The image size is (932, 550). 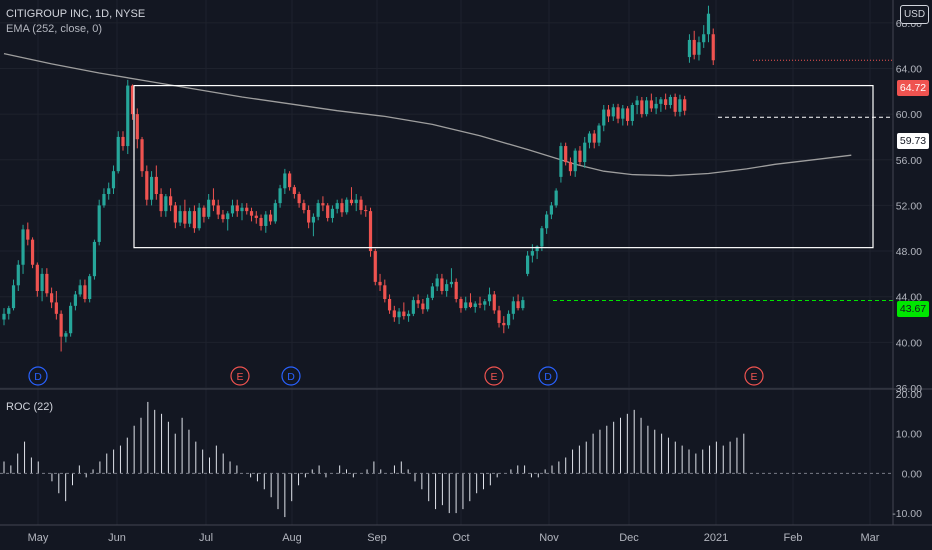 What do you see at coordinates (909, 435) in the screenshot?
I see `roc-tick: 10.00` at bounding box center [909, 435].